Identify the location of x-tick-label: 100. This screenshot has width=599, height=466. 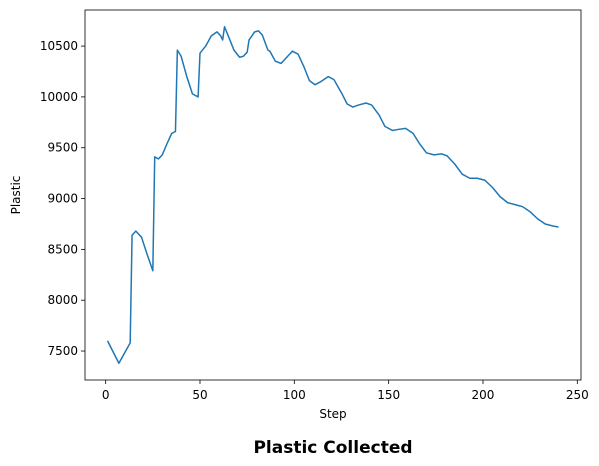
(294, 395).